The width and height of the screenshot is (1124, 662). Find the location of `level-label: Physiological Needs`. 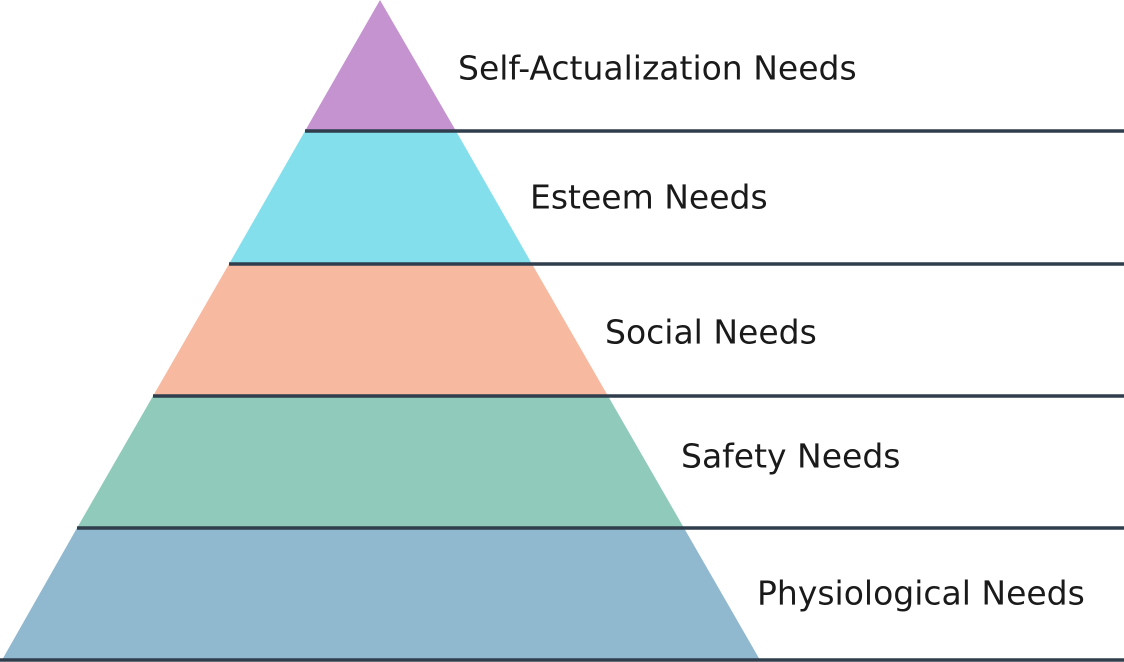

level-label: Physiological Needs is located at coordinates (921, 593).